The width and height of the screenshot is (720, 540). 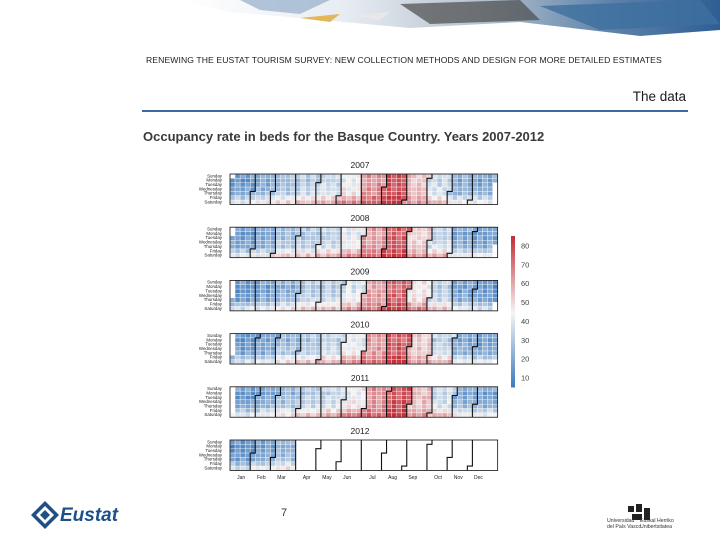 What do you see at coordinates (215, 388) in the screenshot?
I see `weekday-label: Sunday` at bounding box center [215, 388].